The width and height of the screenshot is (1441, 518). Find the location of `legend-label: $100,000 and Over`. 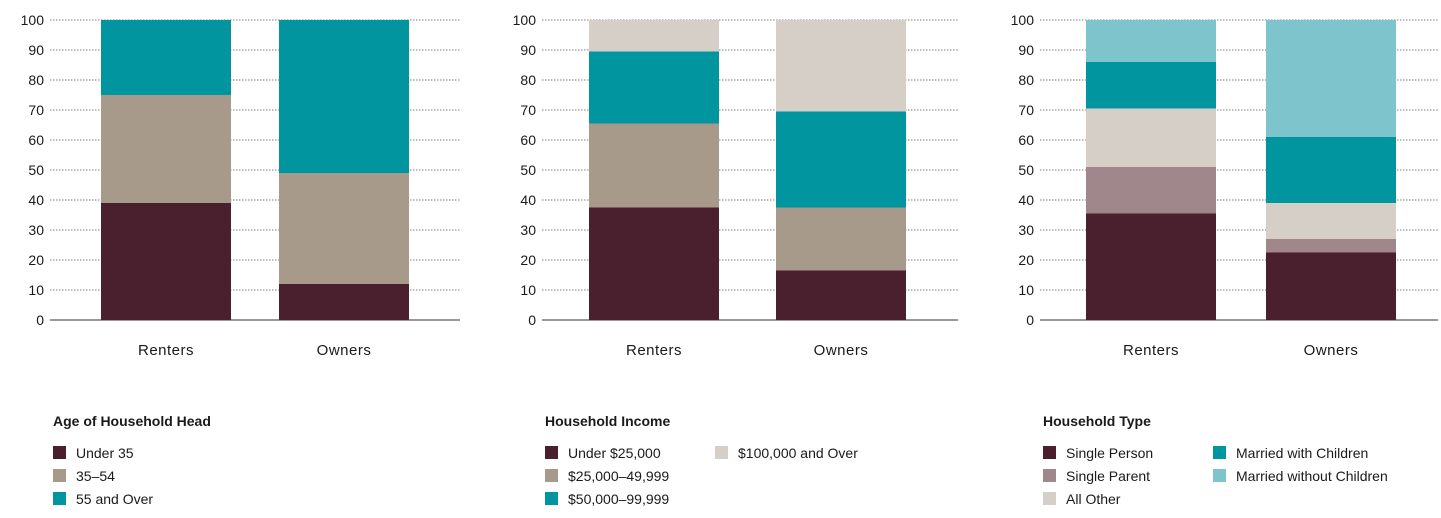

legend-label: $100,000 and Over is located at coordinates (798, 452).